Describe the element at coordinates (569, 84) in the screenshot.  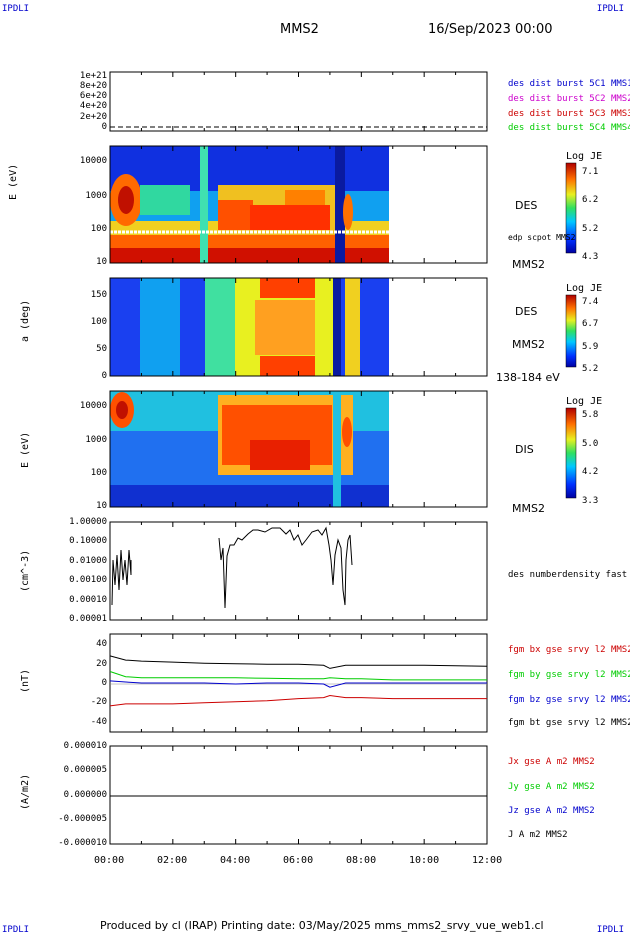
I see `legend-item: des dist burst 5C1 MMS1` at that location.